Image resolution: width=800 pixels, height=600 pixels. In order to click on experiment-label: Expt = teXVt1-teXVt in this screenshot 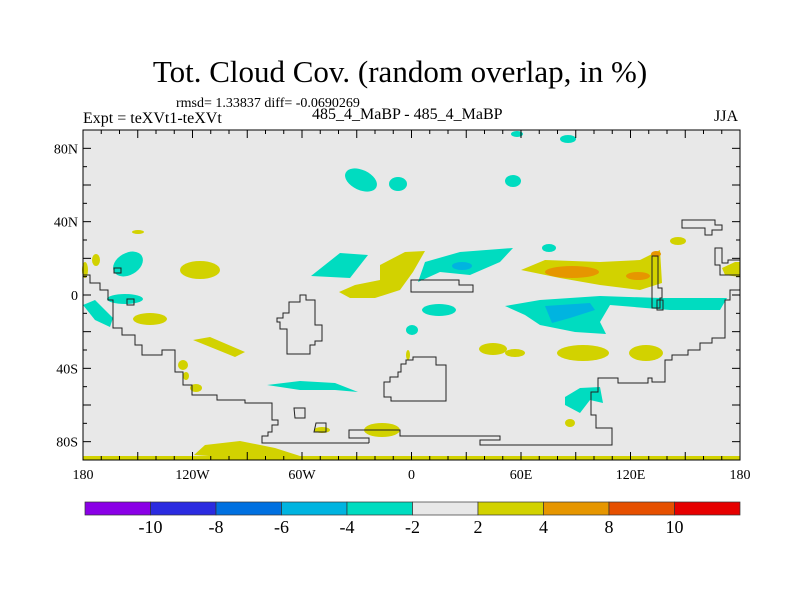, I will do `click(152, 118)`.